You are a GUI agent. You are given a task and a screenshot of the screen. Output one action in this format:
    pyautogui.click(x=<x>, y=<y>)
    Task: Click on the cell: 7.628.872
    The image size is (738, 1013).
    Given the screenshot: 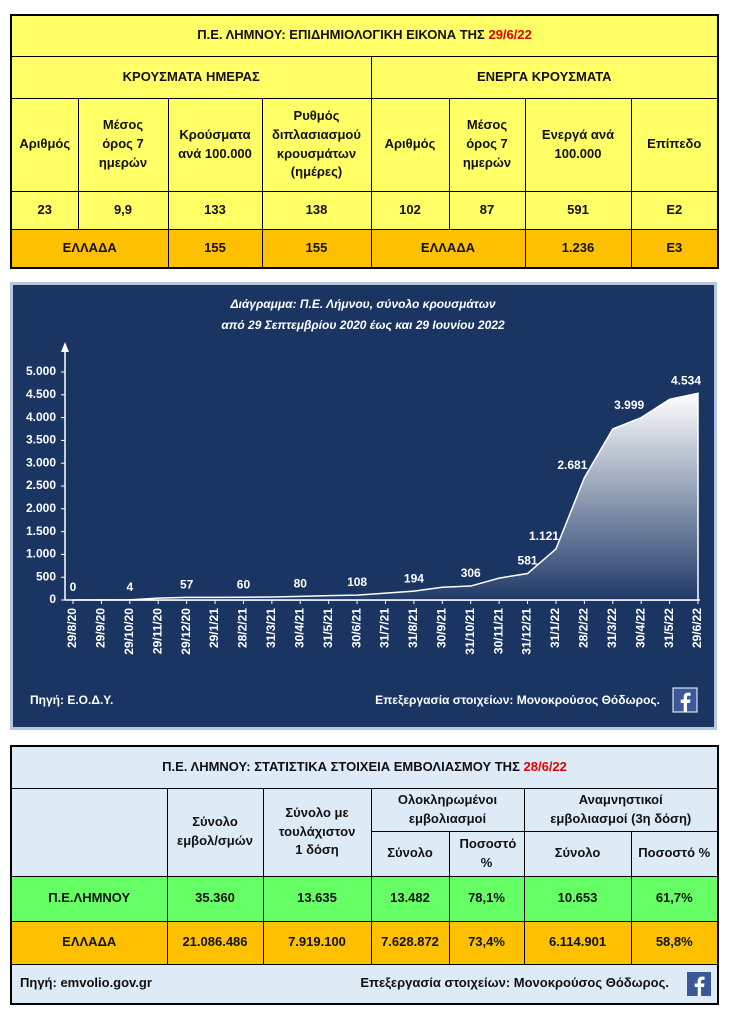 What is the action you would take?
    pyautogui.click(x=410, y=942)
    